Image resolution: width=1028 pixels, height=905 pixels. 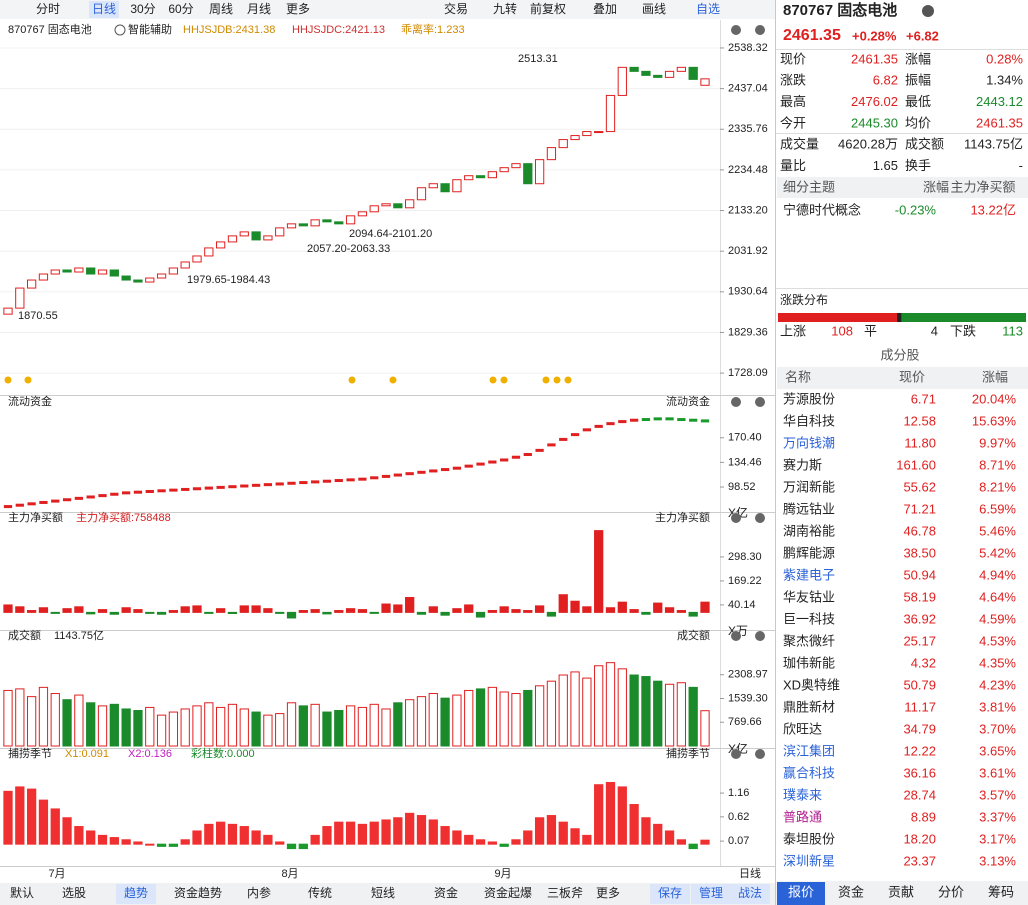 What do you see at coordinates (928, 11) in the screenshot?
I see `info-icon` at bounding box center [928, 11].